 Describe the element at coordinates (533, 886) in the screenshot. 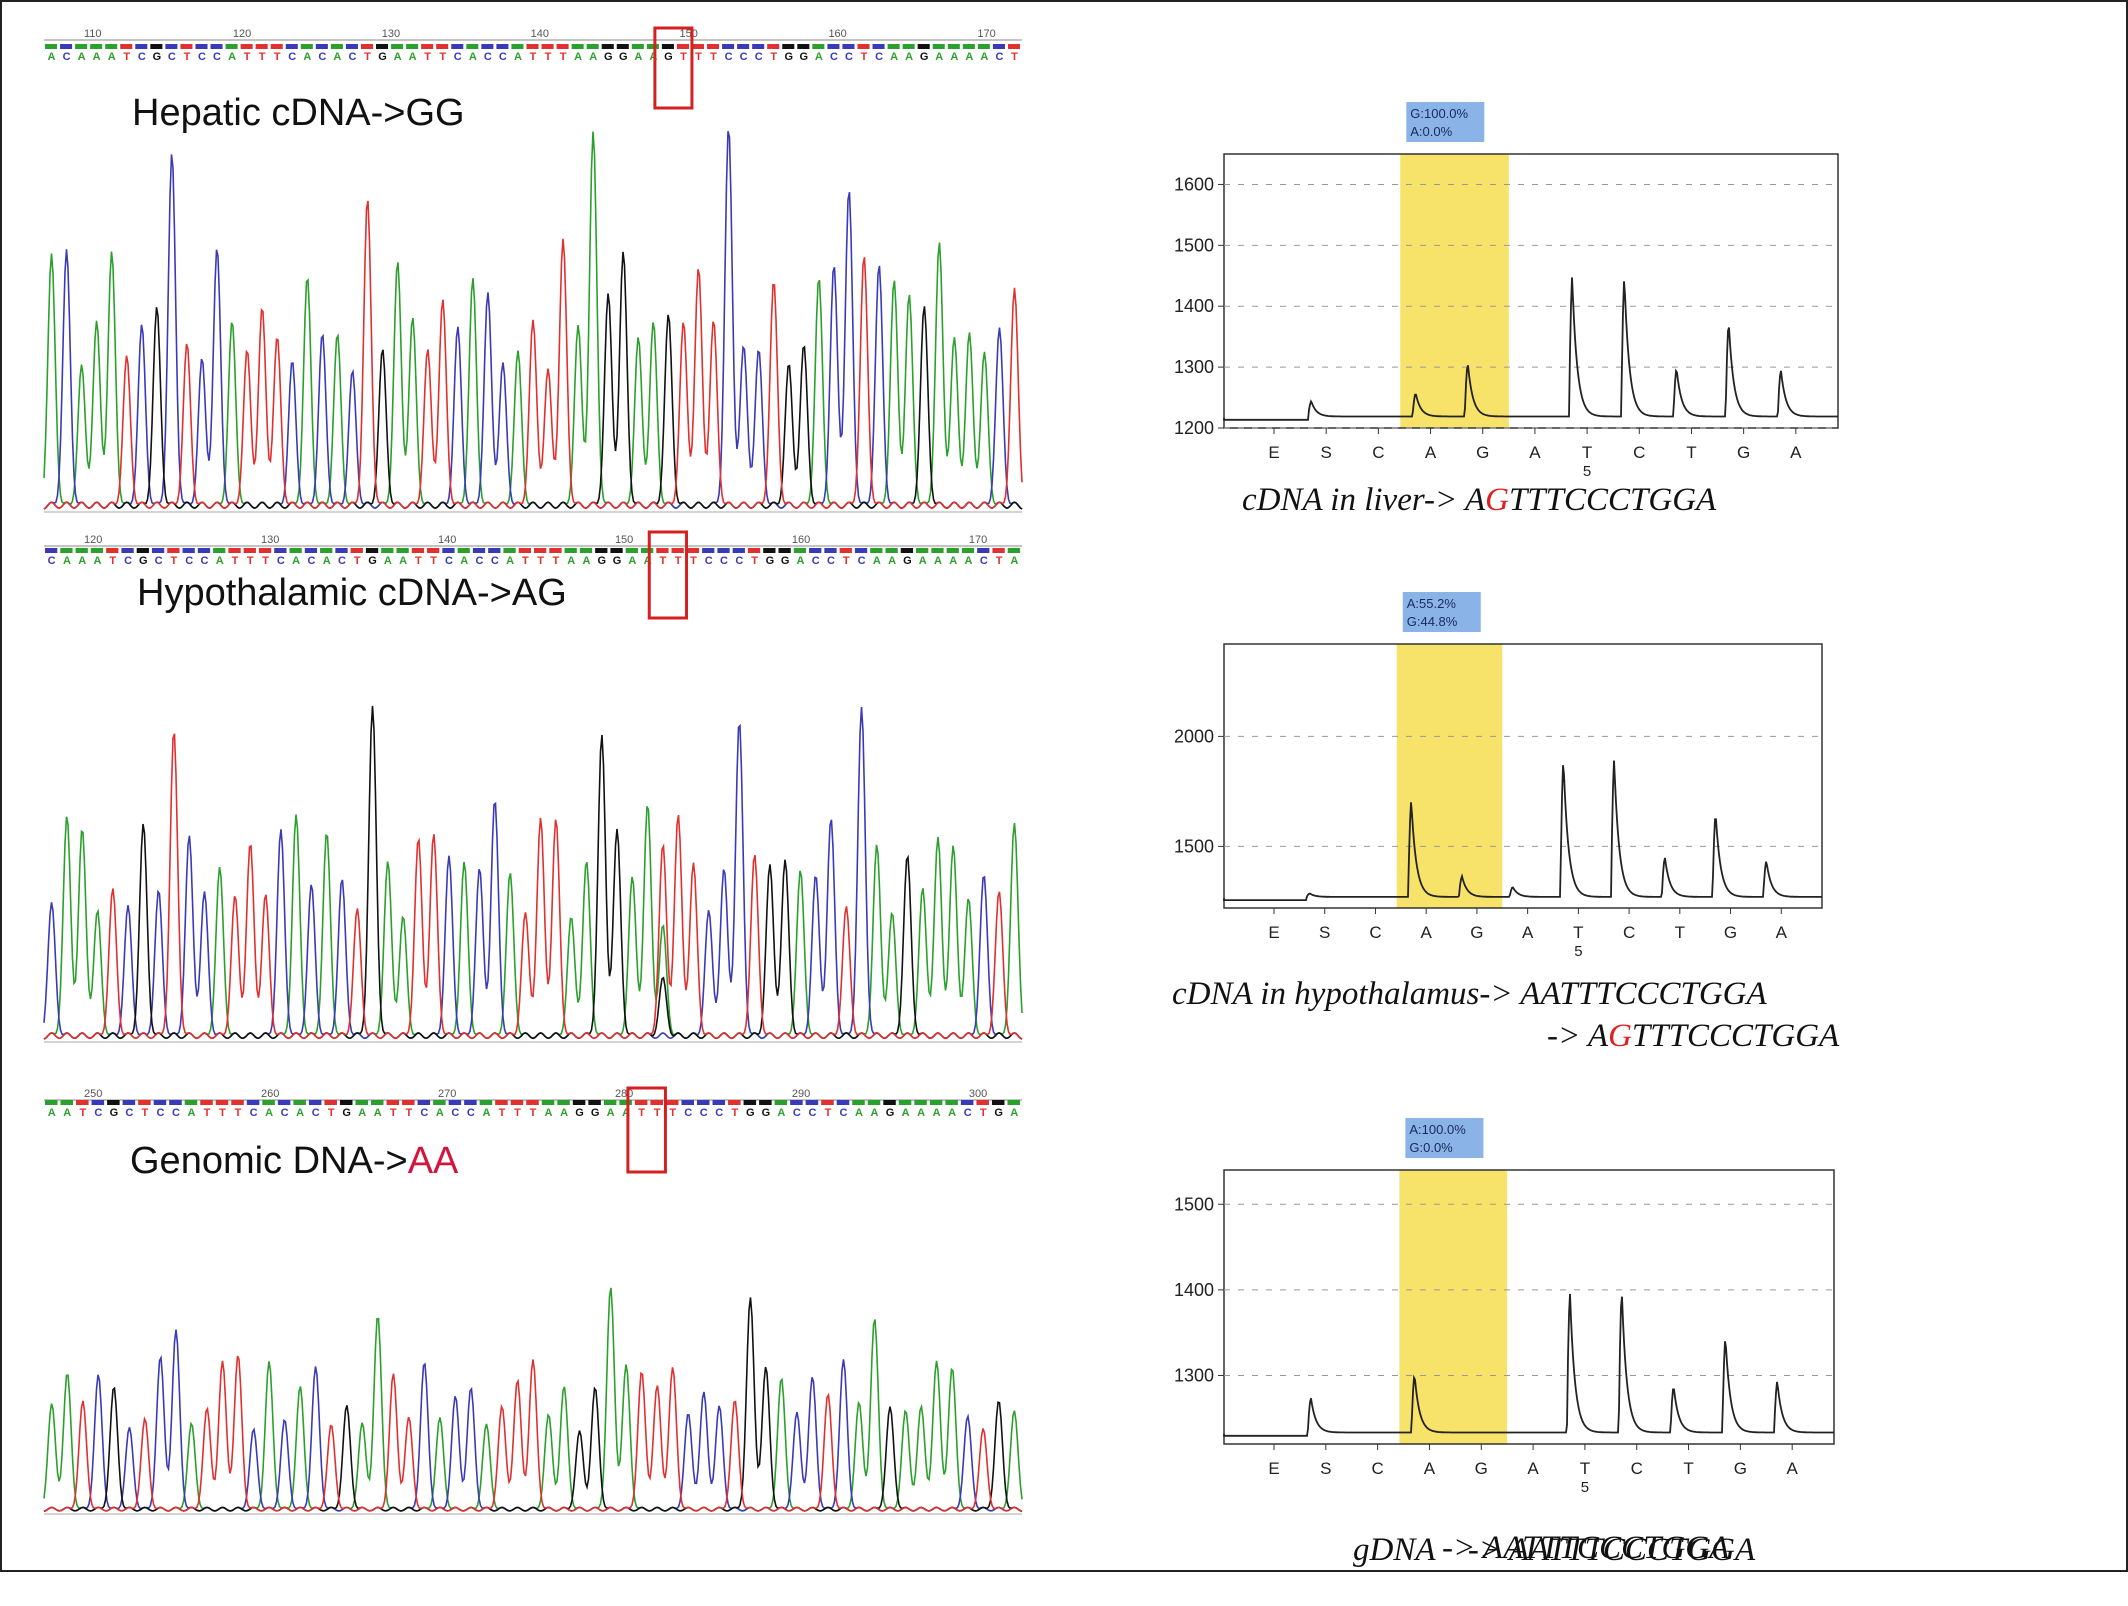

I see `trace-T` at that location.